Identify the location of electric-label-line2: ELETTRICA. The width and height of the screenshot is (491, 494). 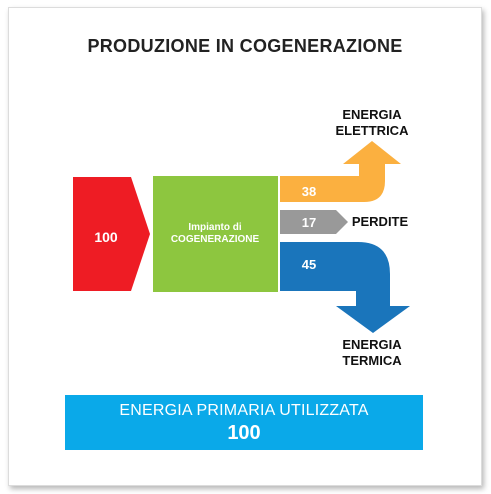
(372, 130).